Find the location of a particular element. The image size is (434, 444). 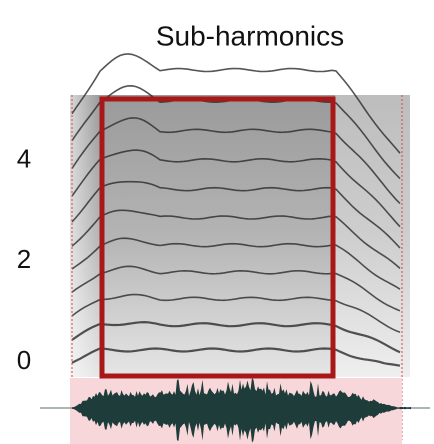

spectrogram-fade is located at coordinates (372, 236).